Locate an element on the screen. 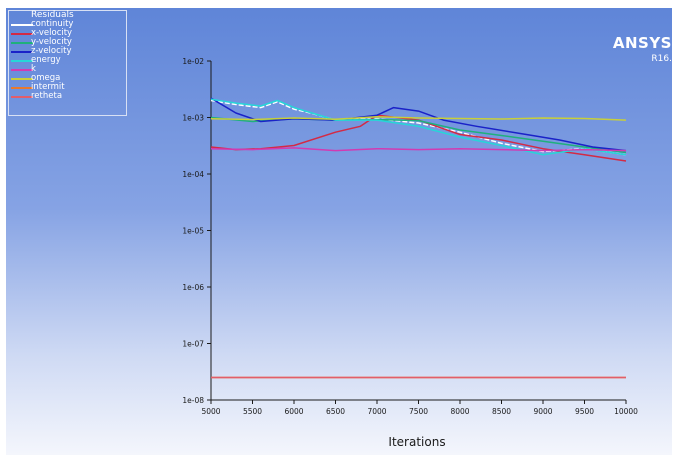  legend-item: omega is located at coordinates (67, 78).